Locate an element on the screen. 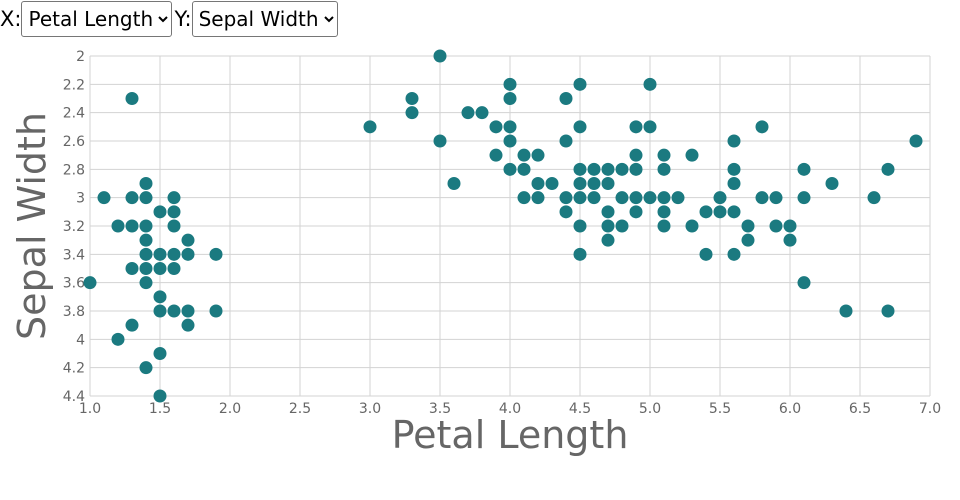 This screenshot has width=960, height=500. x-tick-label: 3.5 is located at coordinates (440, 409).